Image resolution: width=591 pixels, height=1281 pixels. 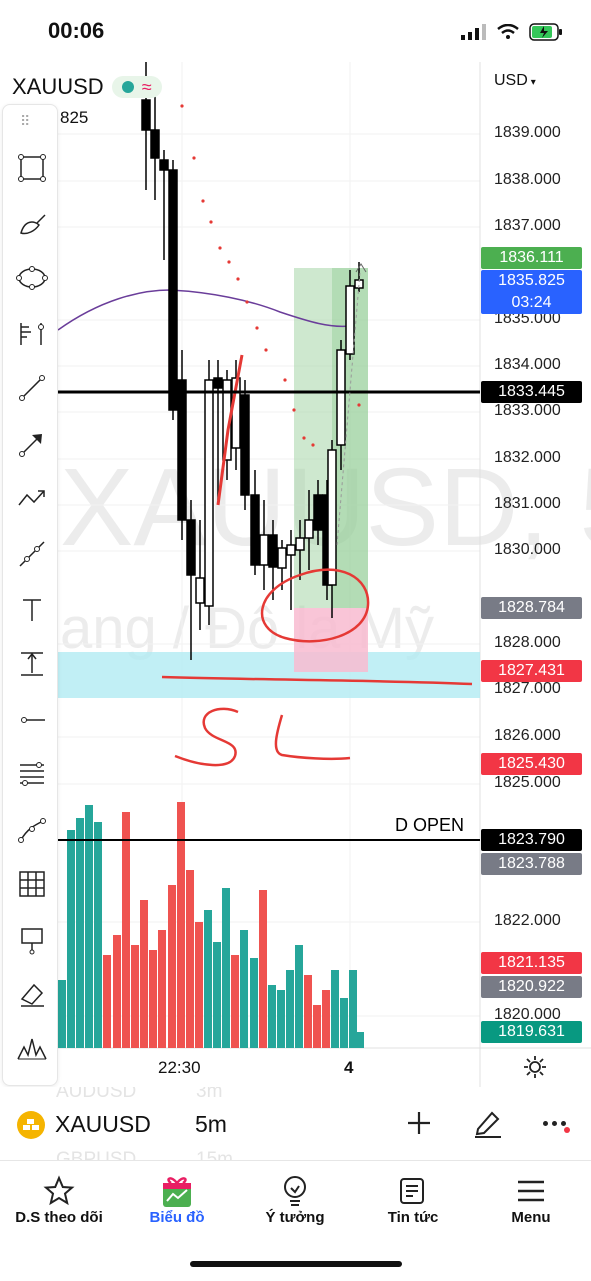 I want to click on ghost-symbol: AUDUSD, so click(x=96, y=1094).